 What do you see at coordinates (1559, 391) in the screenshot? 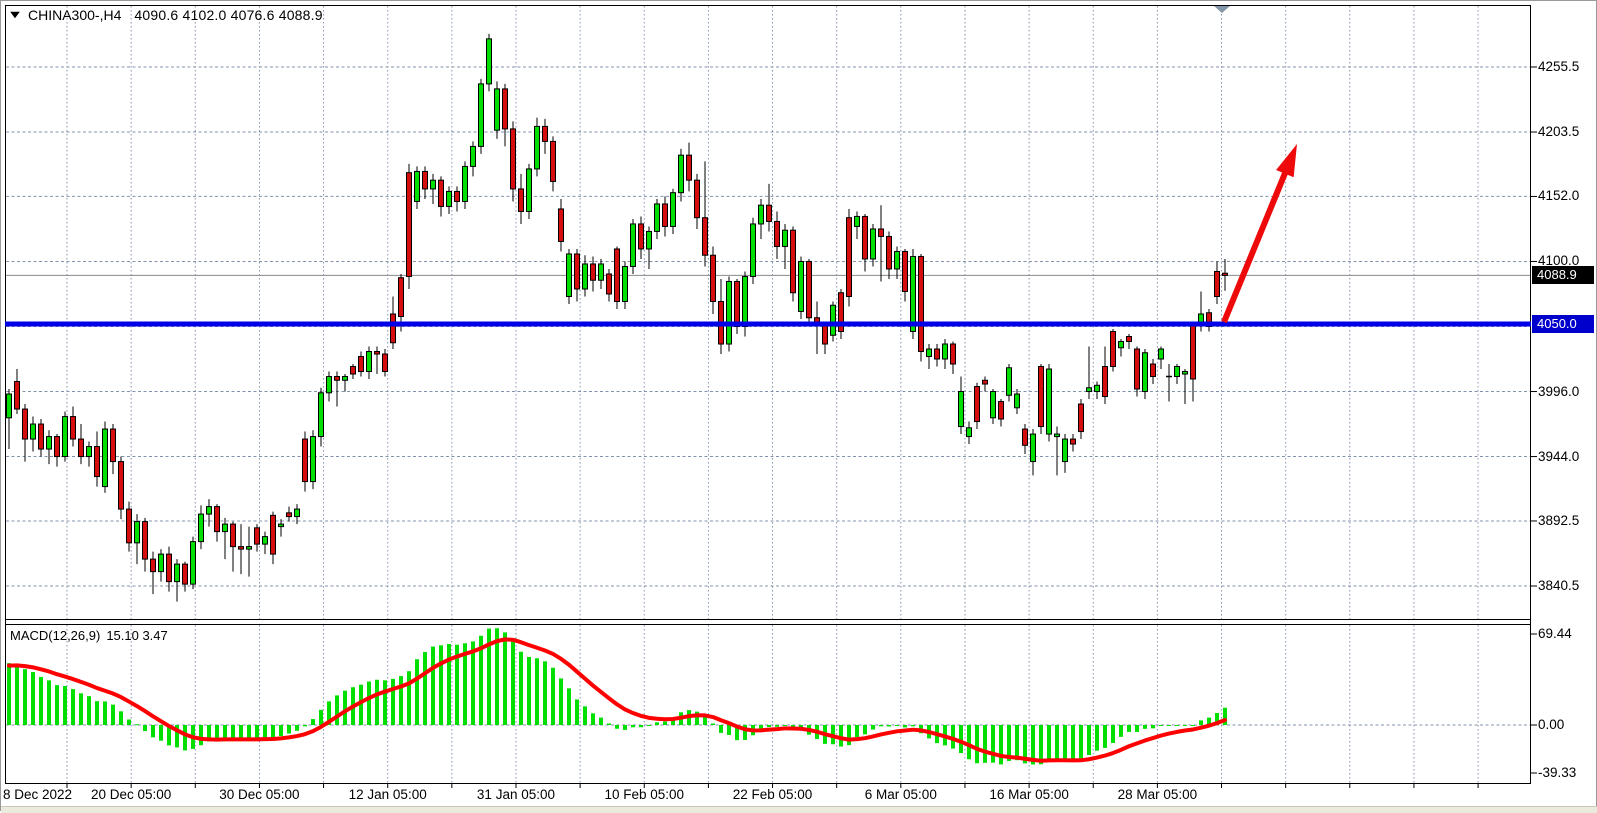
I see `price-axis-label: 3996.0` at bounding box center [1559, 391].